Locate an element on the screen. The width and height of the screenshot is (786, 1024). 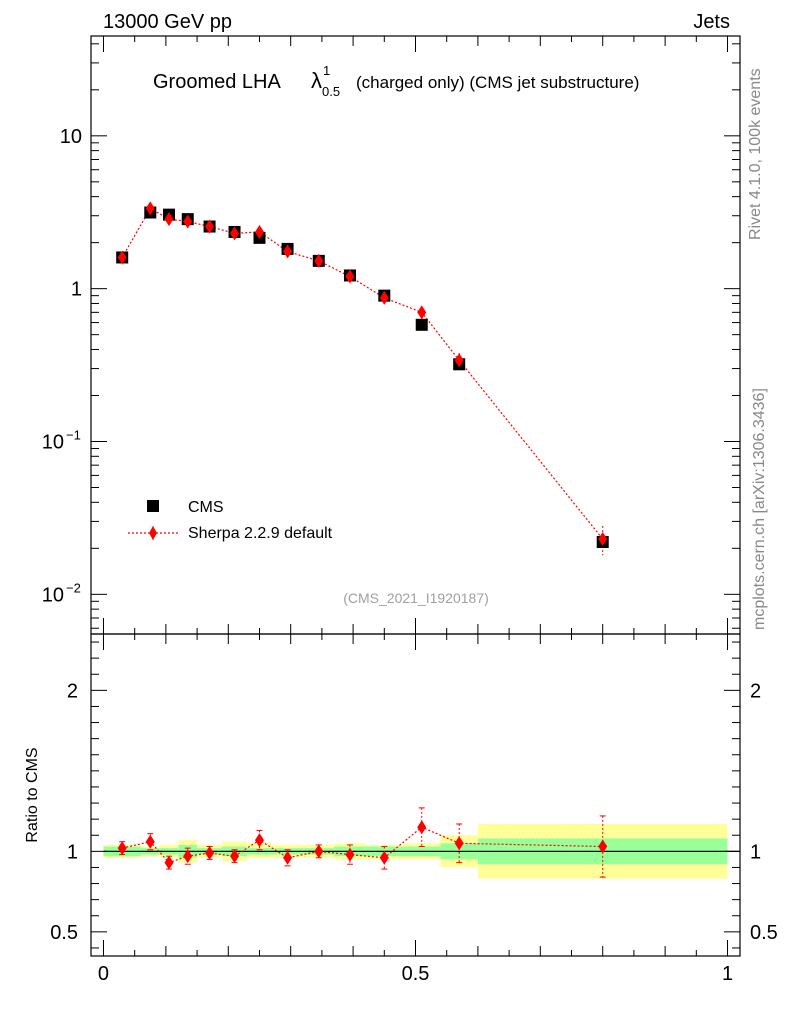
title-symbol: λ is located at coordinates (316, 80).